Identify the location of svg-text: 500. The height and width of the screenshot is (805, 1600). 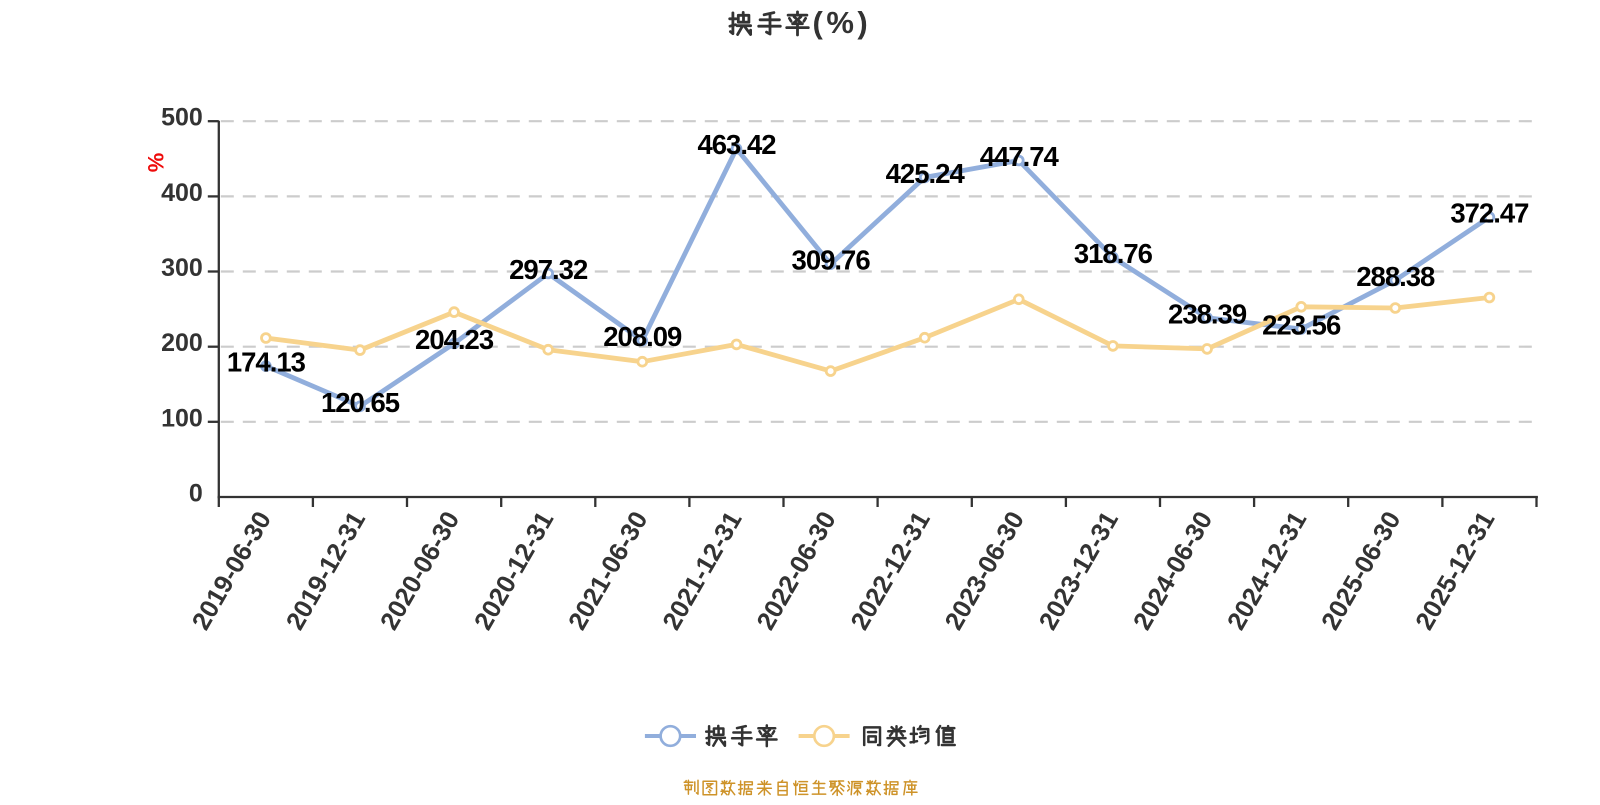
(182, 118).